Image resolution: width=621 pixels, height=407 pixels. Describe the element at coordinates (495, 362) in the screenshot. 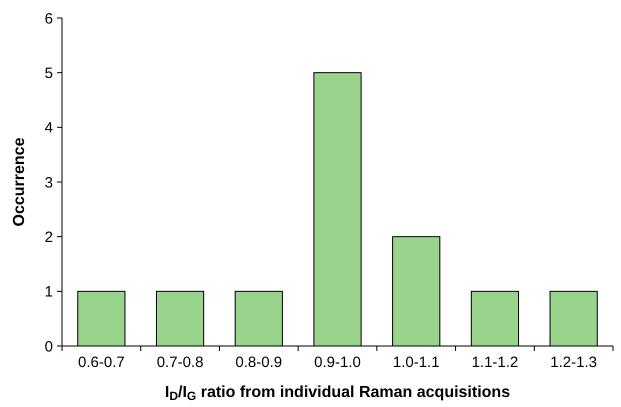

I see `x-tick-label: 1.1-1.2` at that location.